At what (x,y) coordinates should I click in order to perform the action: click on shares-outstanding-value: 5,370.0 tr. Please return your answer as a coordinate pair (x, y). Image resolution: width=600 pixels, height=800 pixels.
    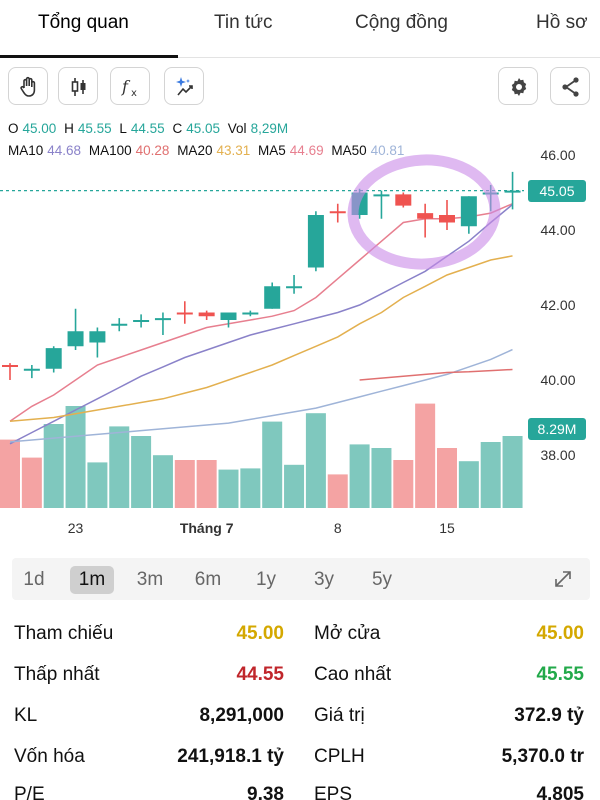
    Looking at the image, I should click on (542, 756).